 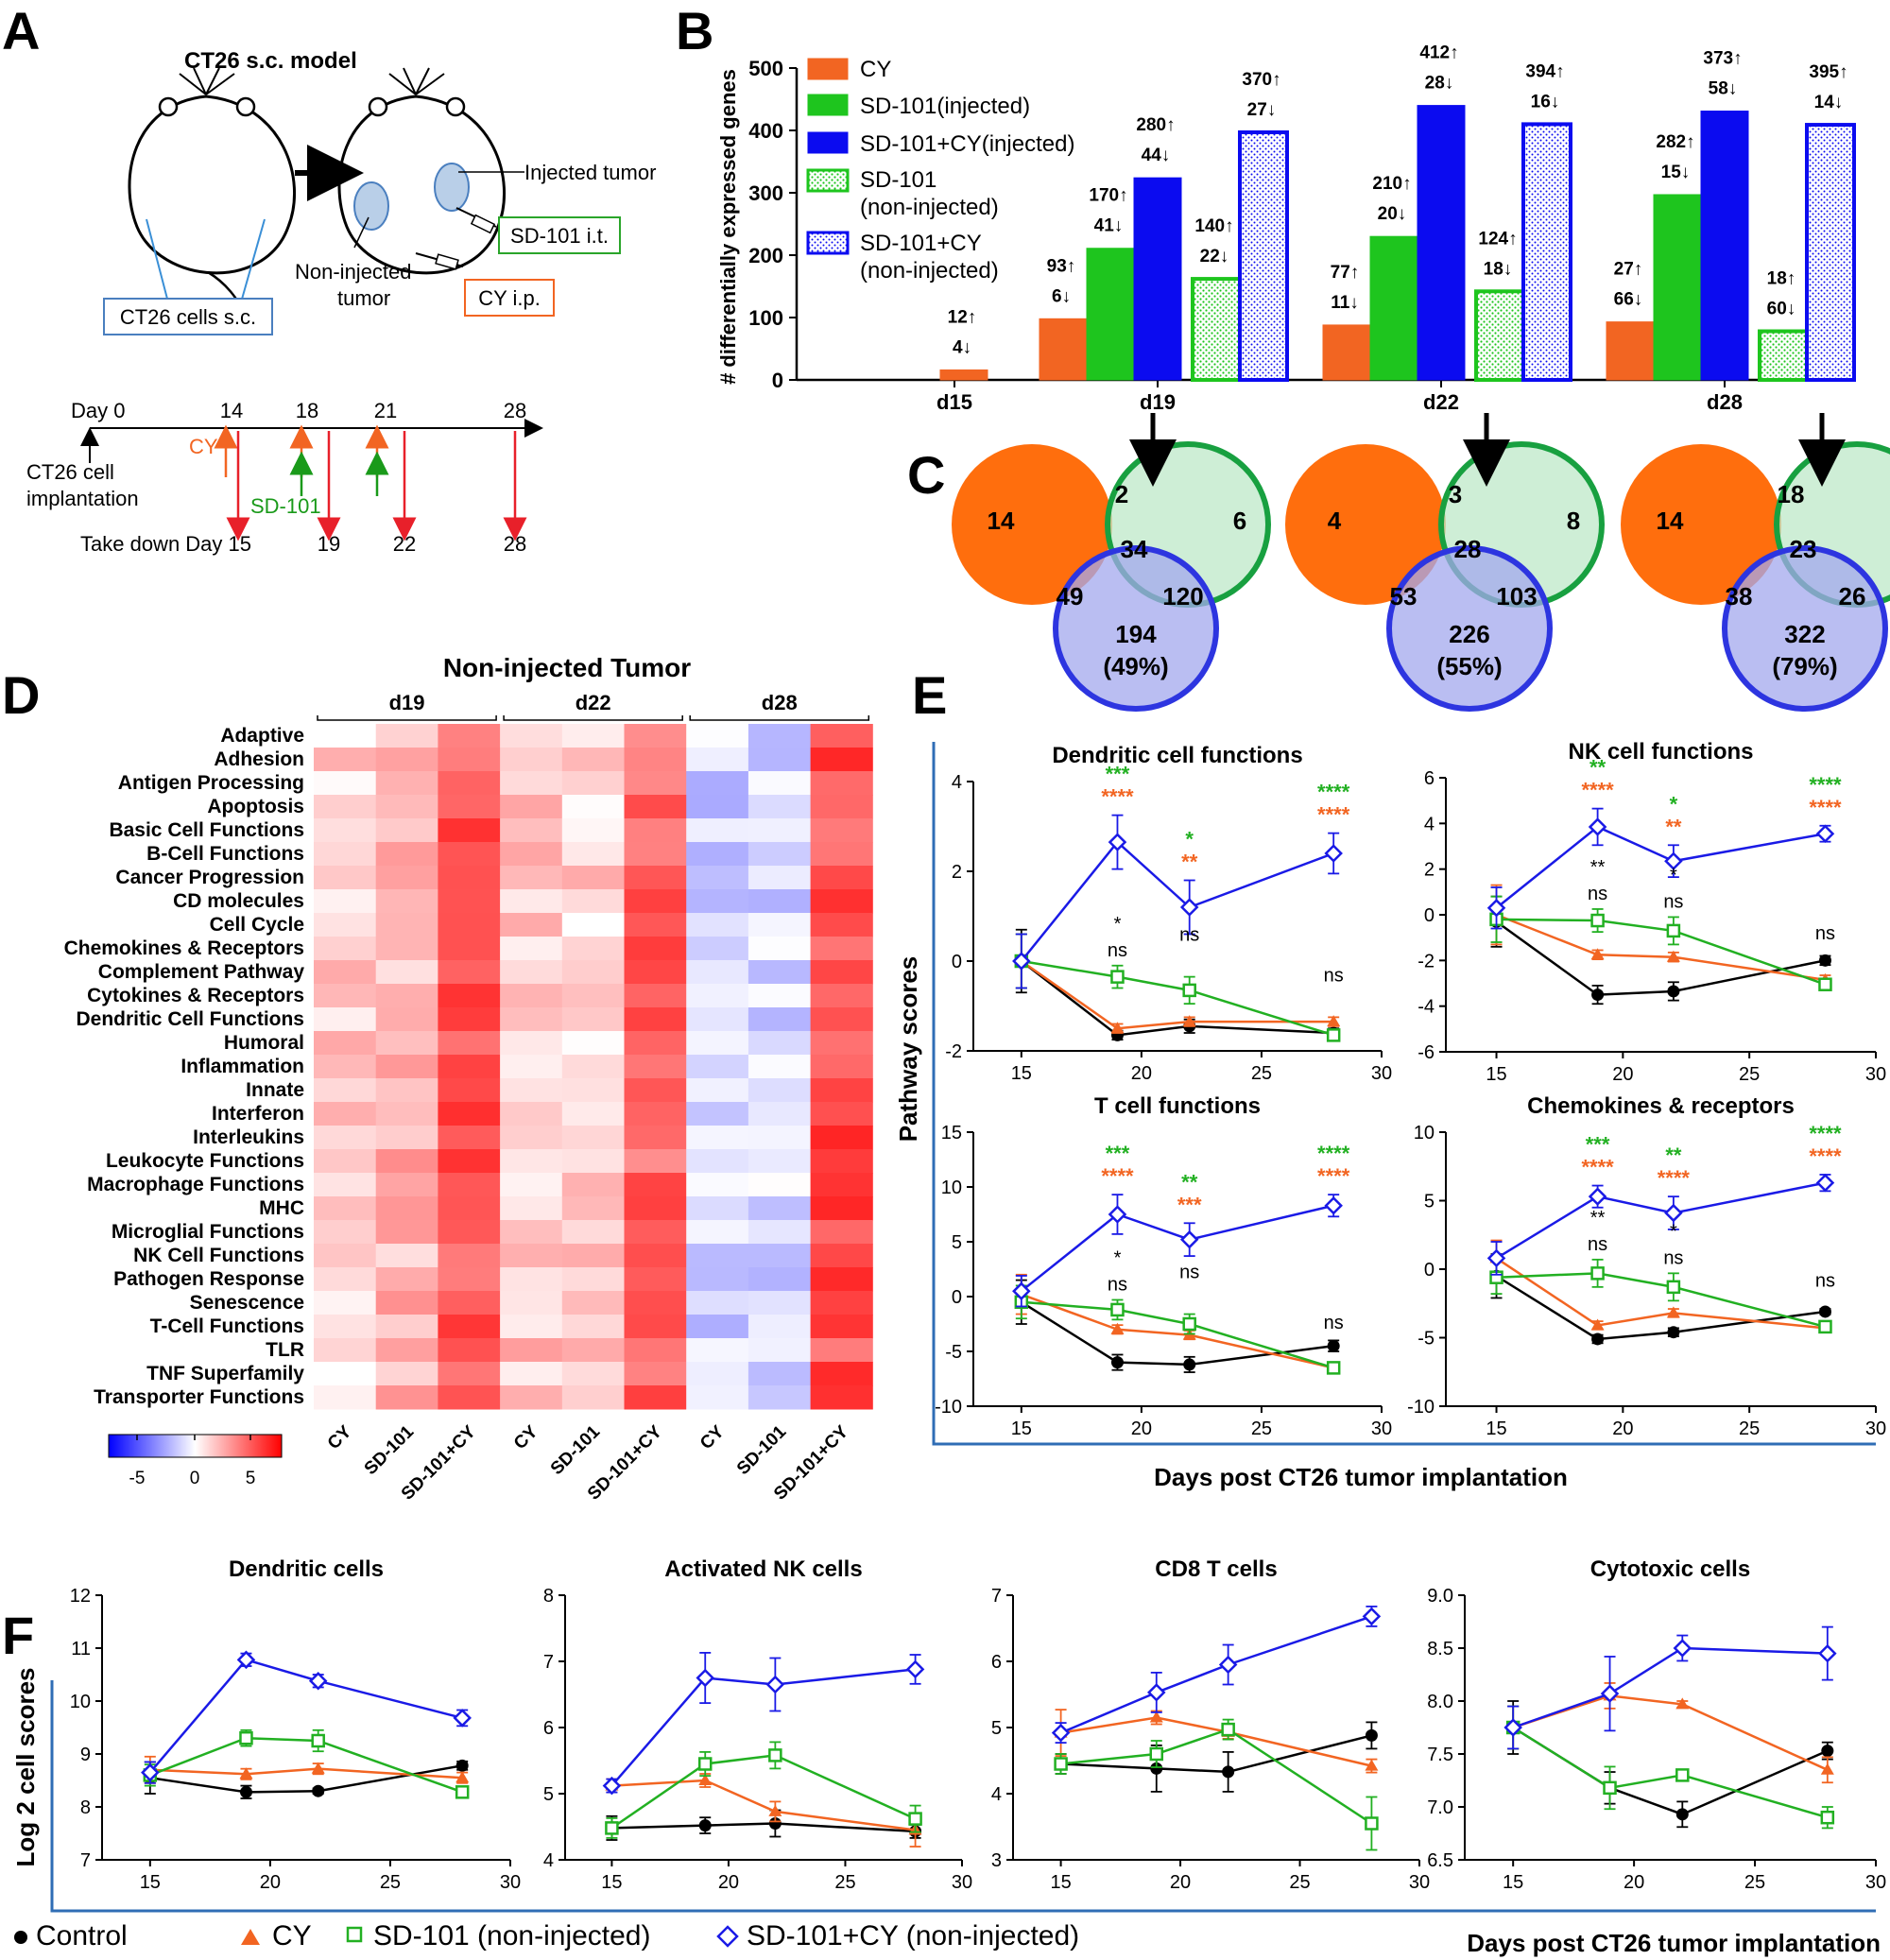 What do you see at coordinates (264, 1043) in the screenshot?
I see `heatmap-row-label: Humoral` at bounding box center [264, 1043].